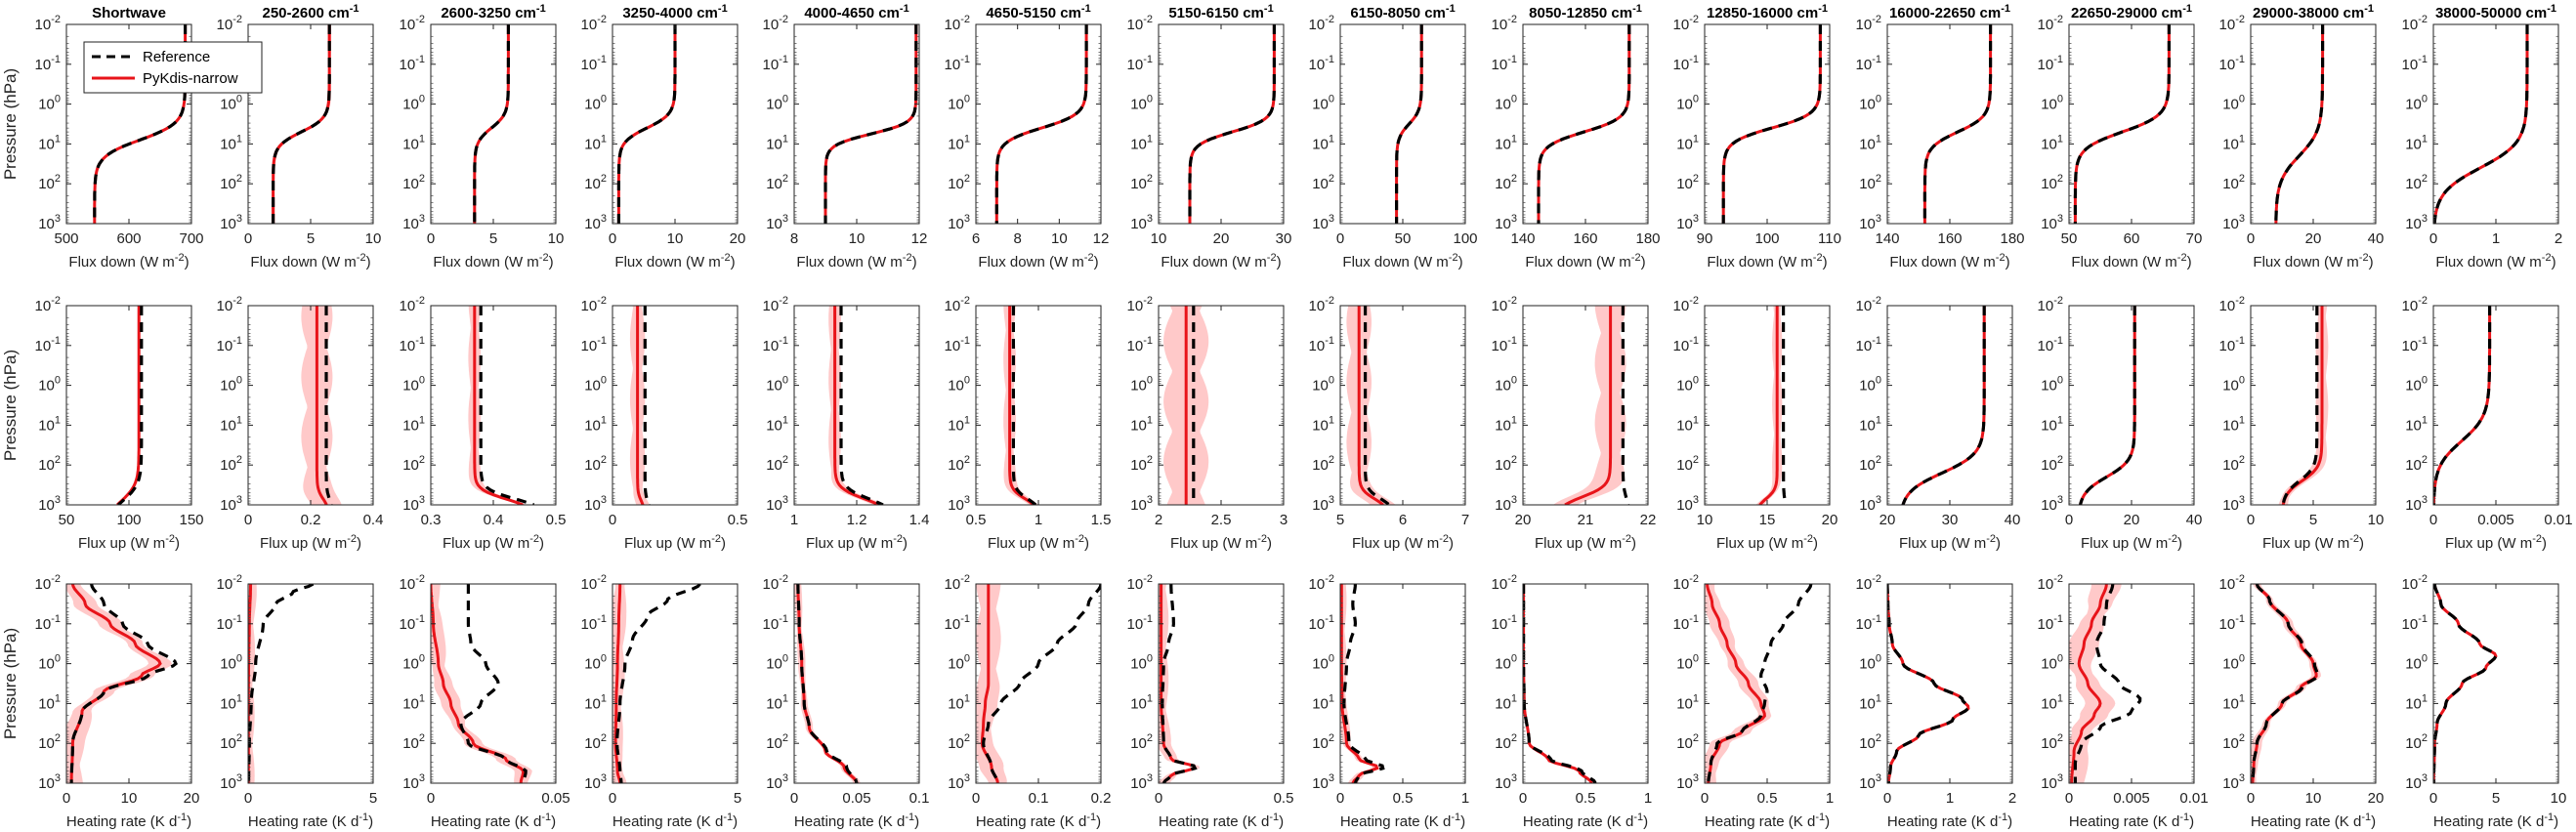  I want to click on panel-title: 6150-8050 cm-1, so click(1402, 12).